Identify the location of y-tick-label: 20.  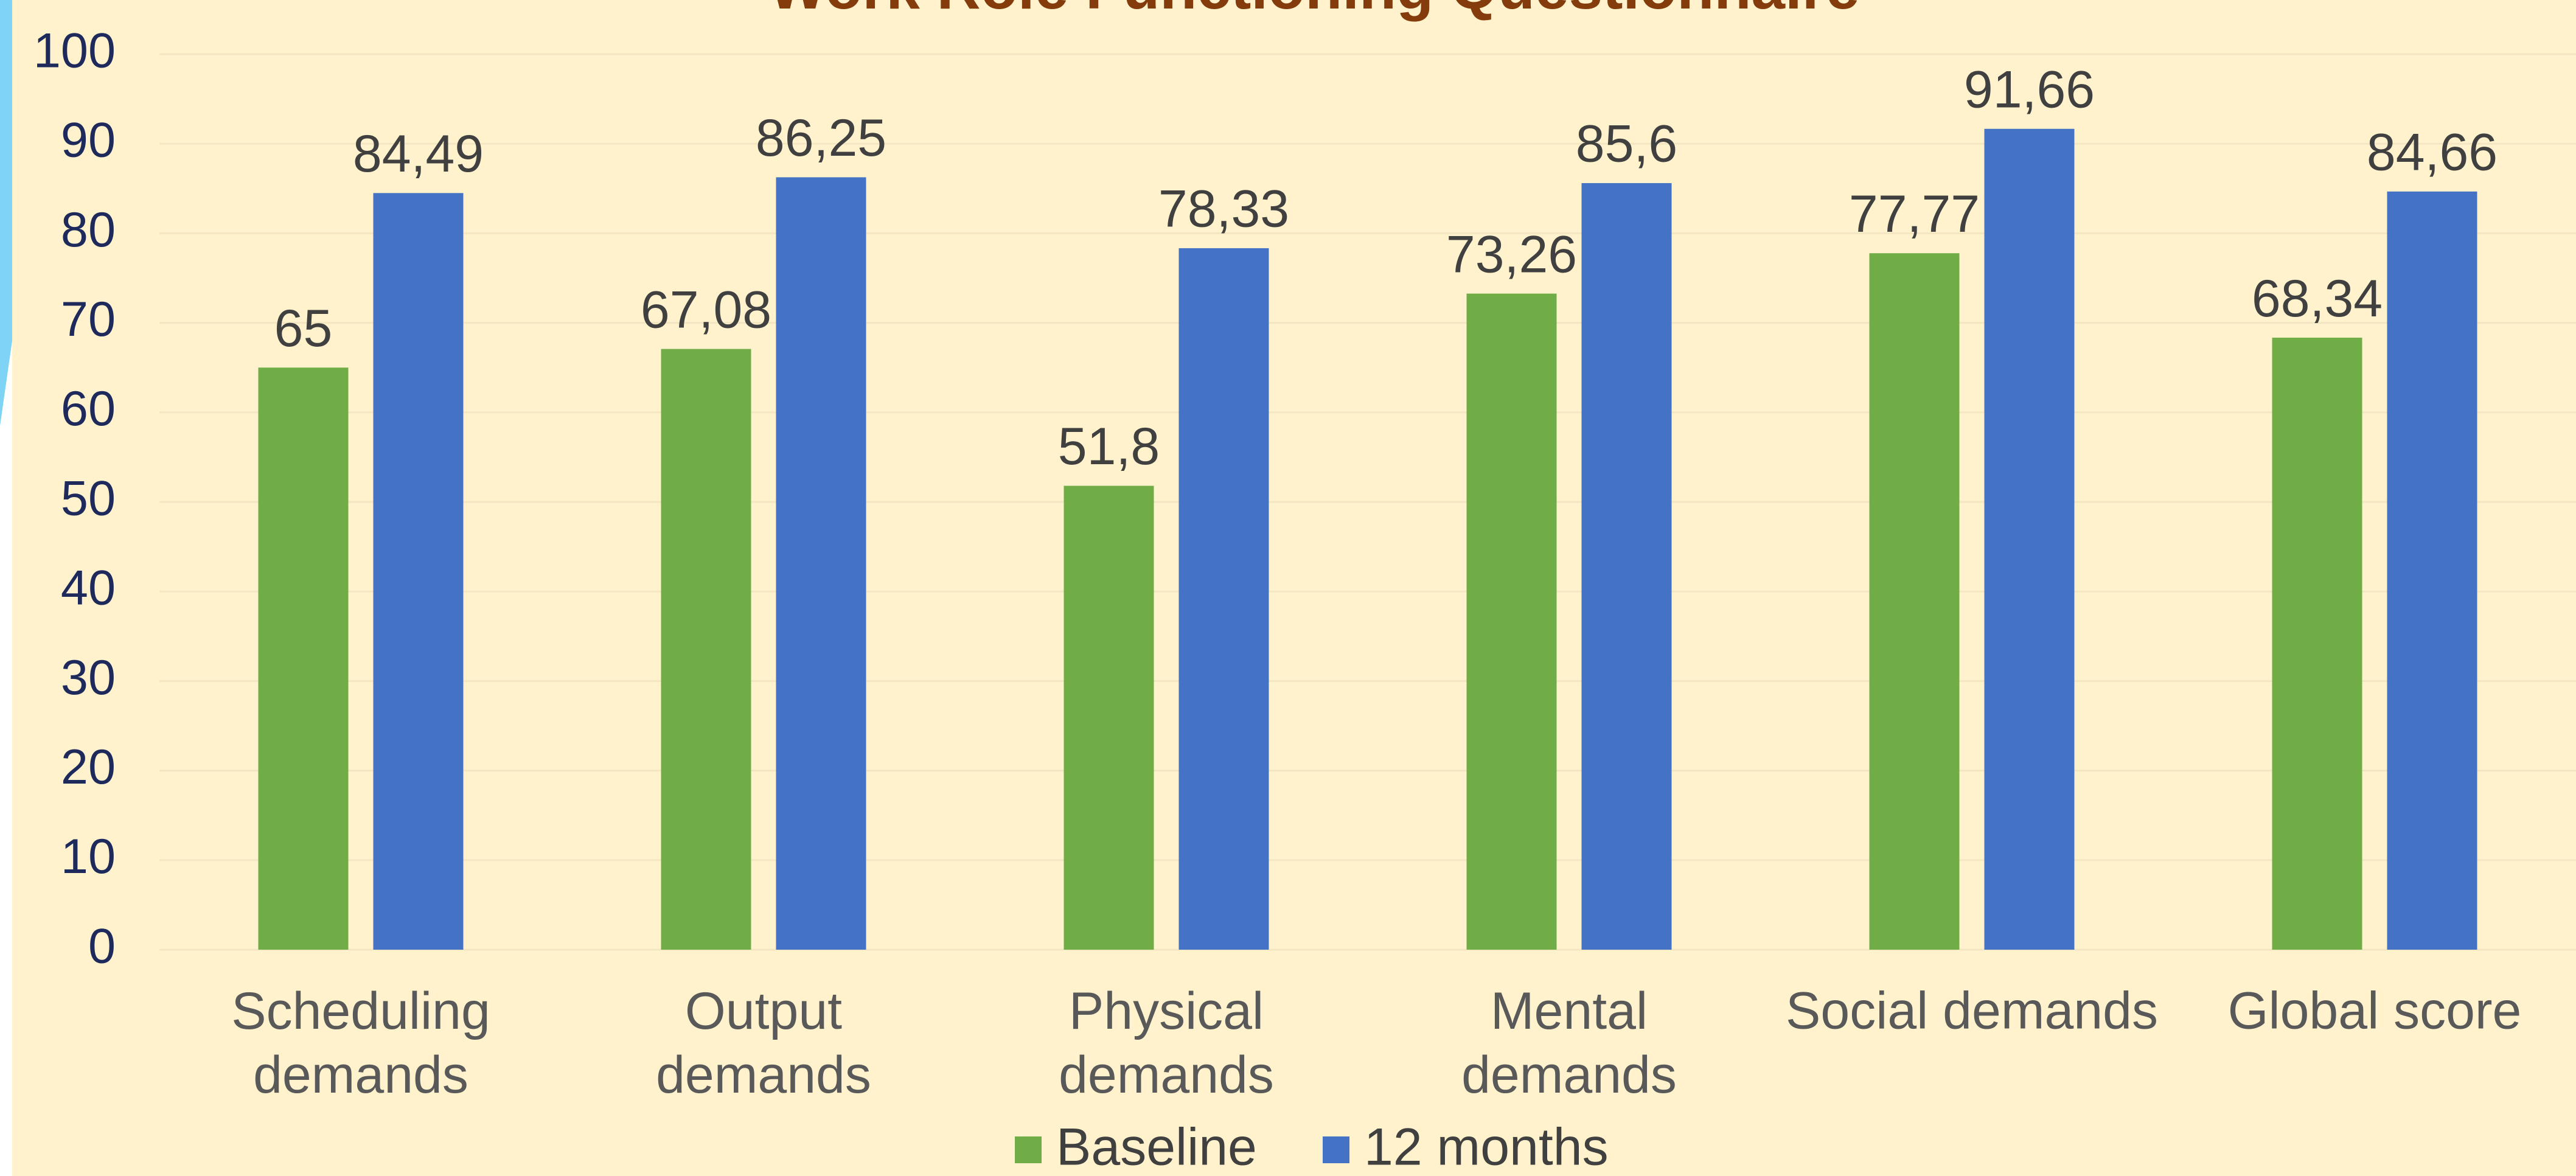
(88, 767).